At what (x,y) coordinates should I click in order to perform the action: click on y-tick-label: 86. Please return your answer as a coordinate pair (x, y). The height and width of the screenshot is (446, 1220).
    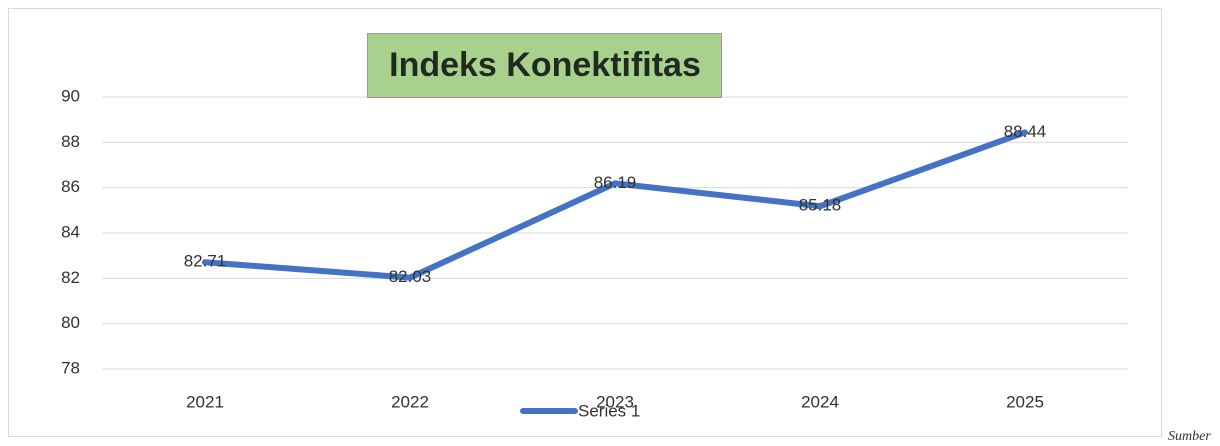
    Looking at the image, I should click on (70, 186).